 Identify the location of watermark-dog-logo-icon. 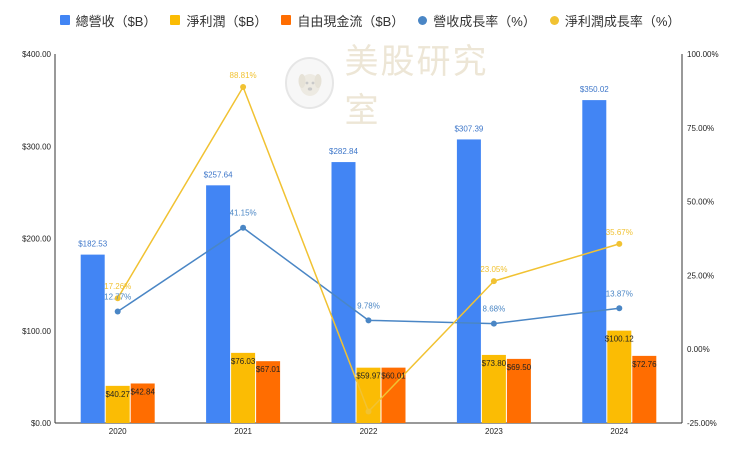
(310, 82).